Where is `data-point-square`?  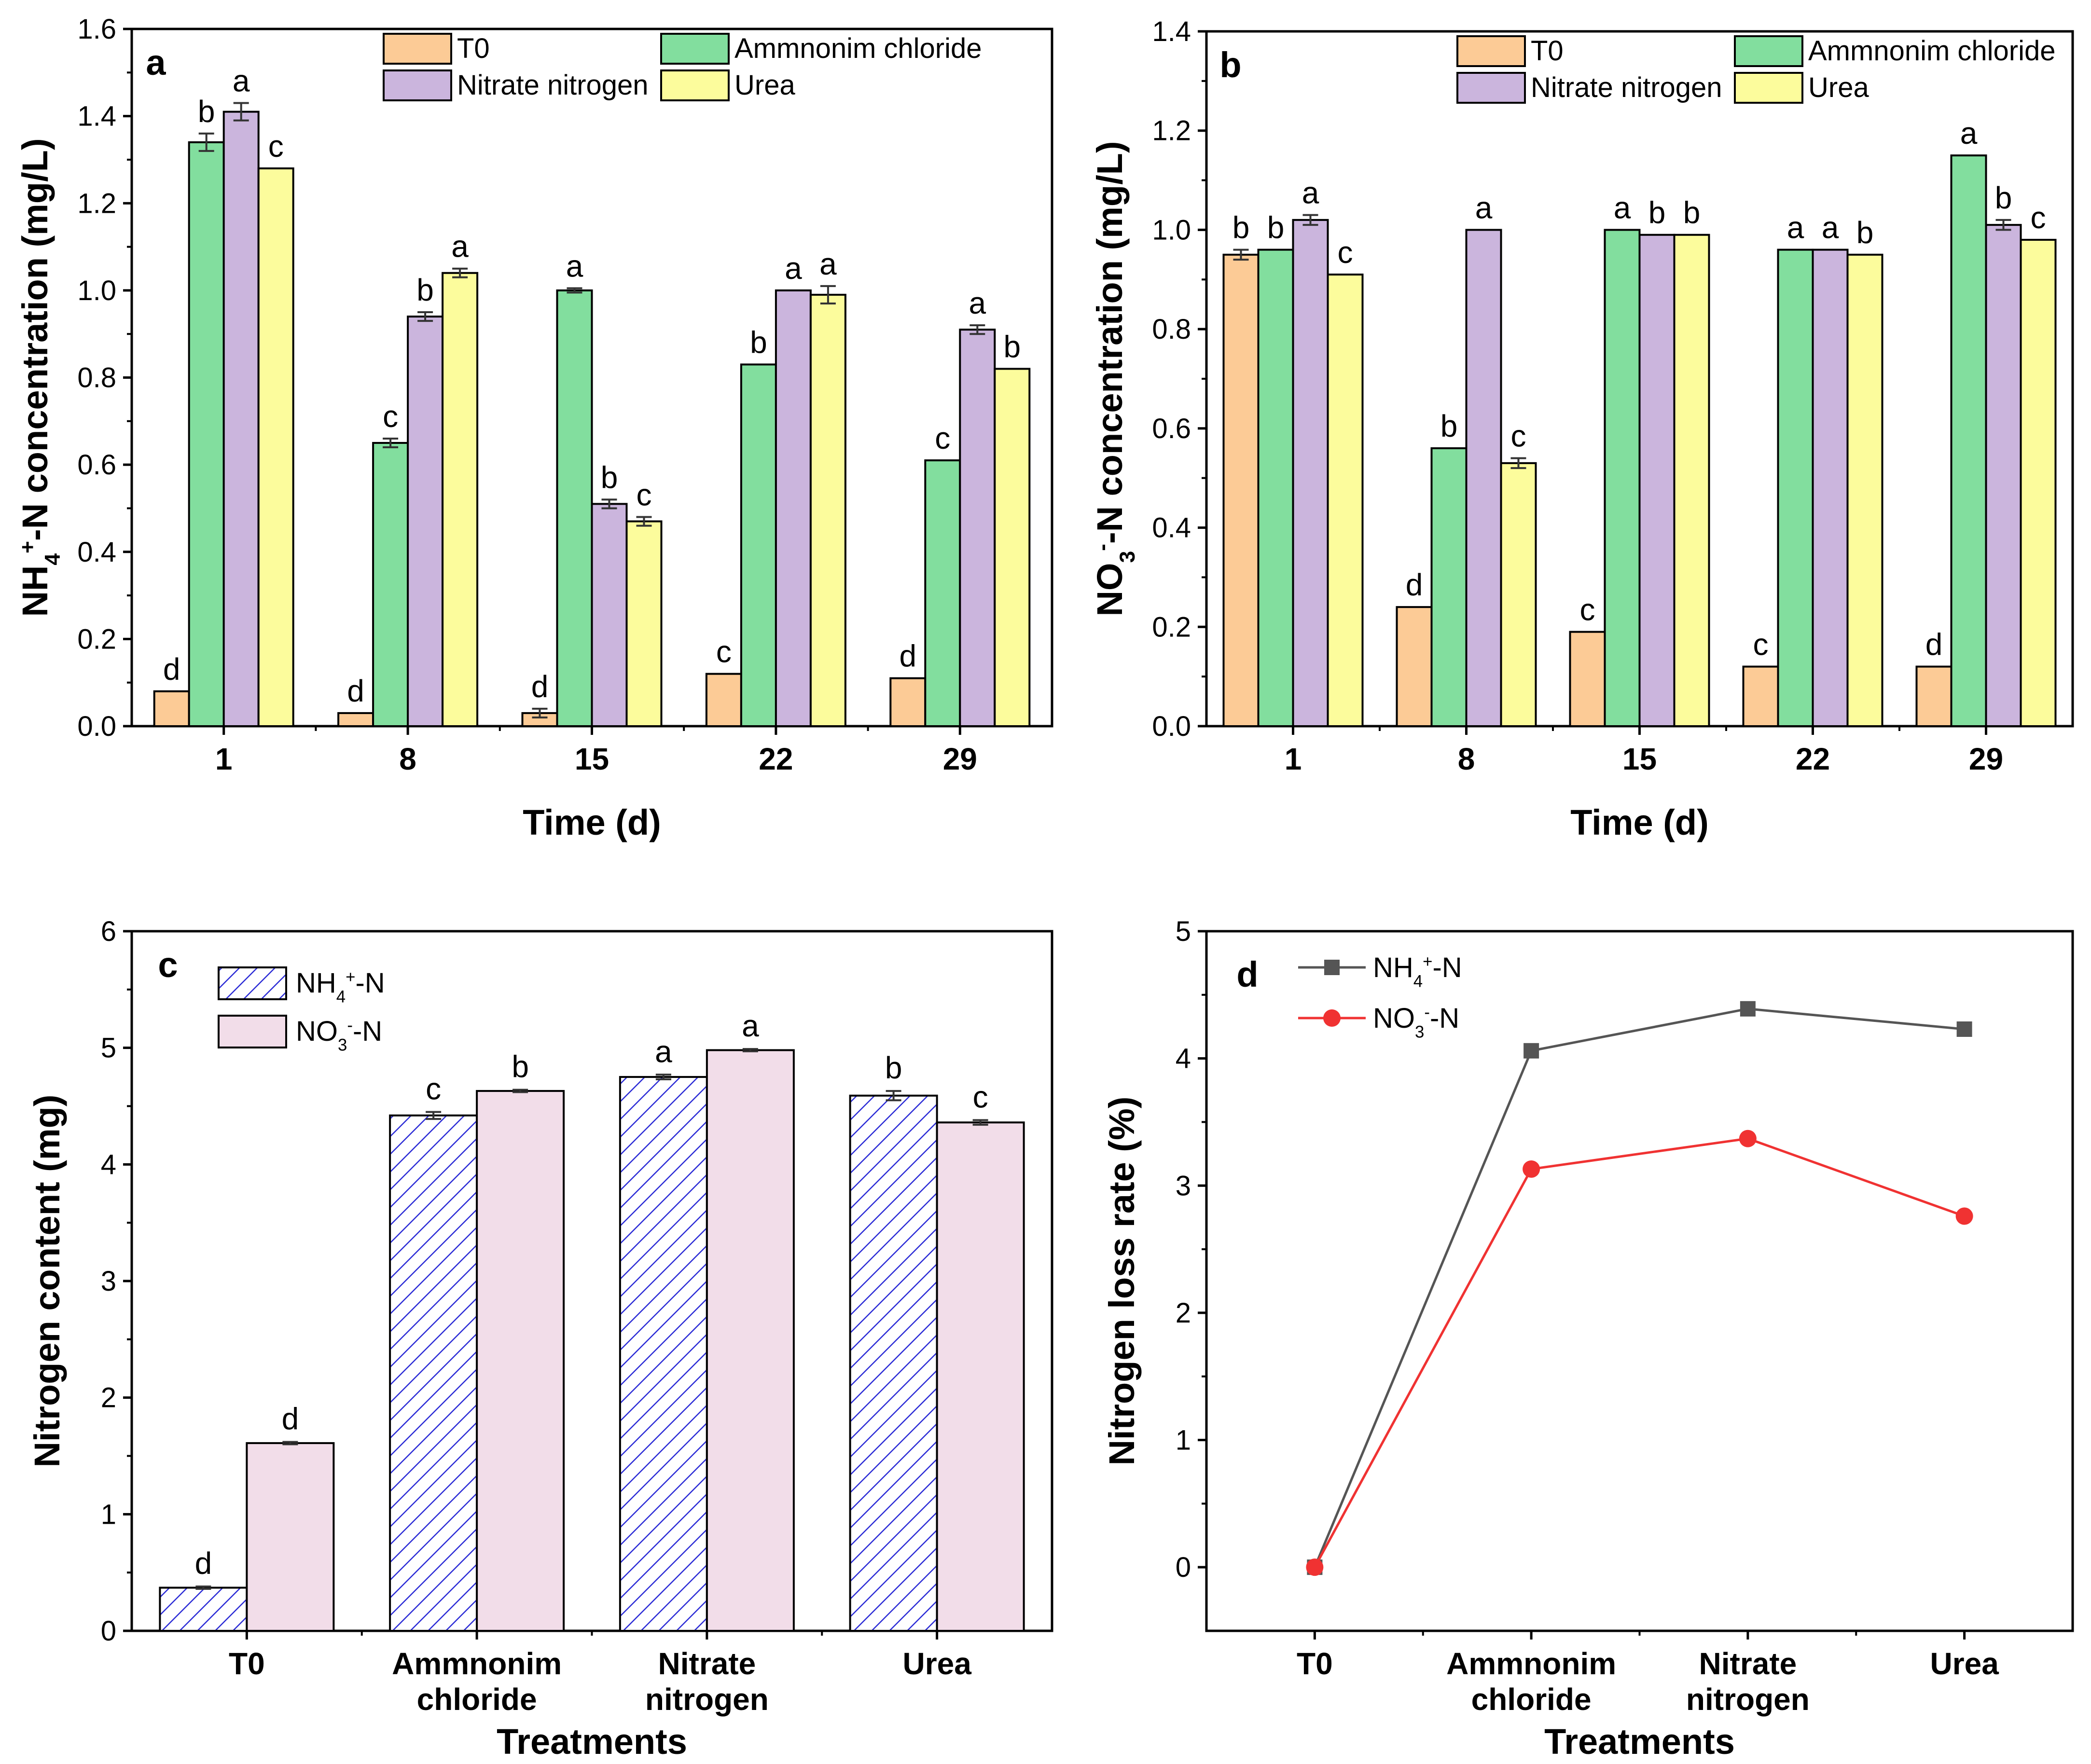
data-point-square is located at coordinates (1964, 1029).